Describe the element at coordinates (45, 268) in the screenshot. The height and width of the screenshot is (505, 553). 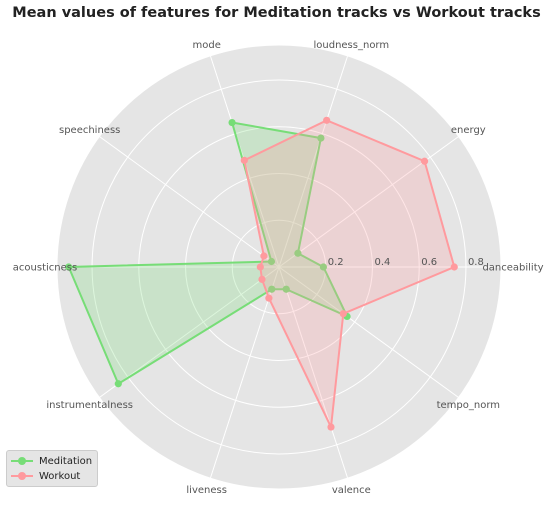
I see `axis-label: acousticness` at that location.